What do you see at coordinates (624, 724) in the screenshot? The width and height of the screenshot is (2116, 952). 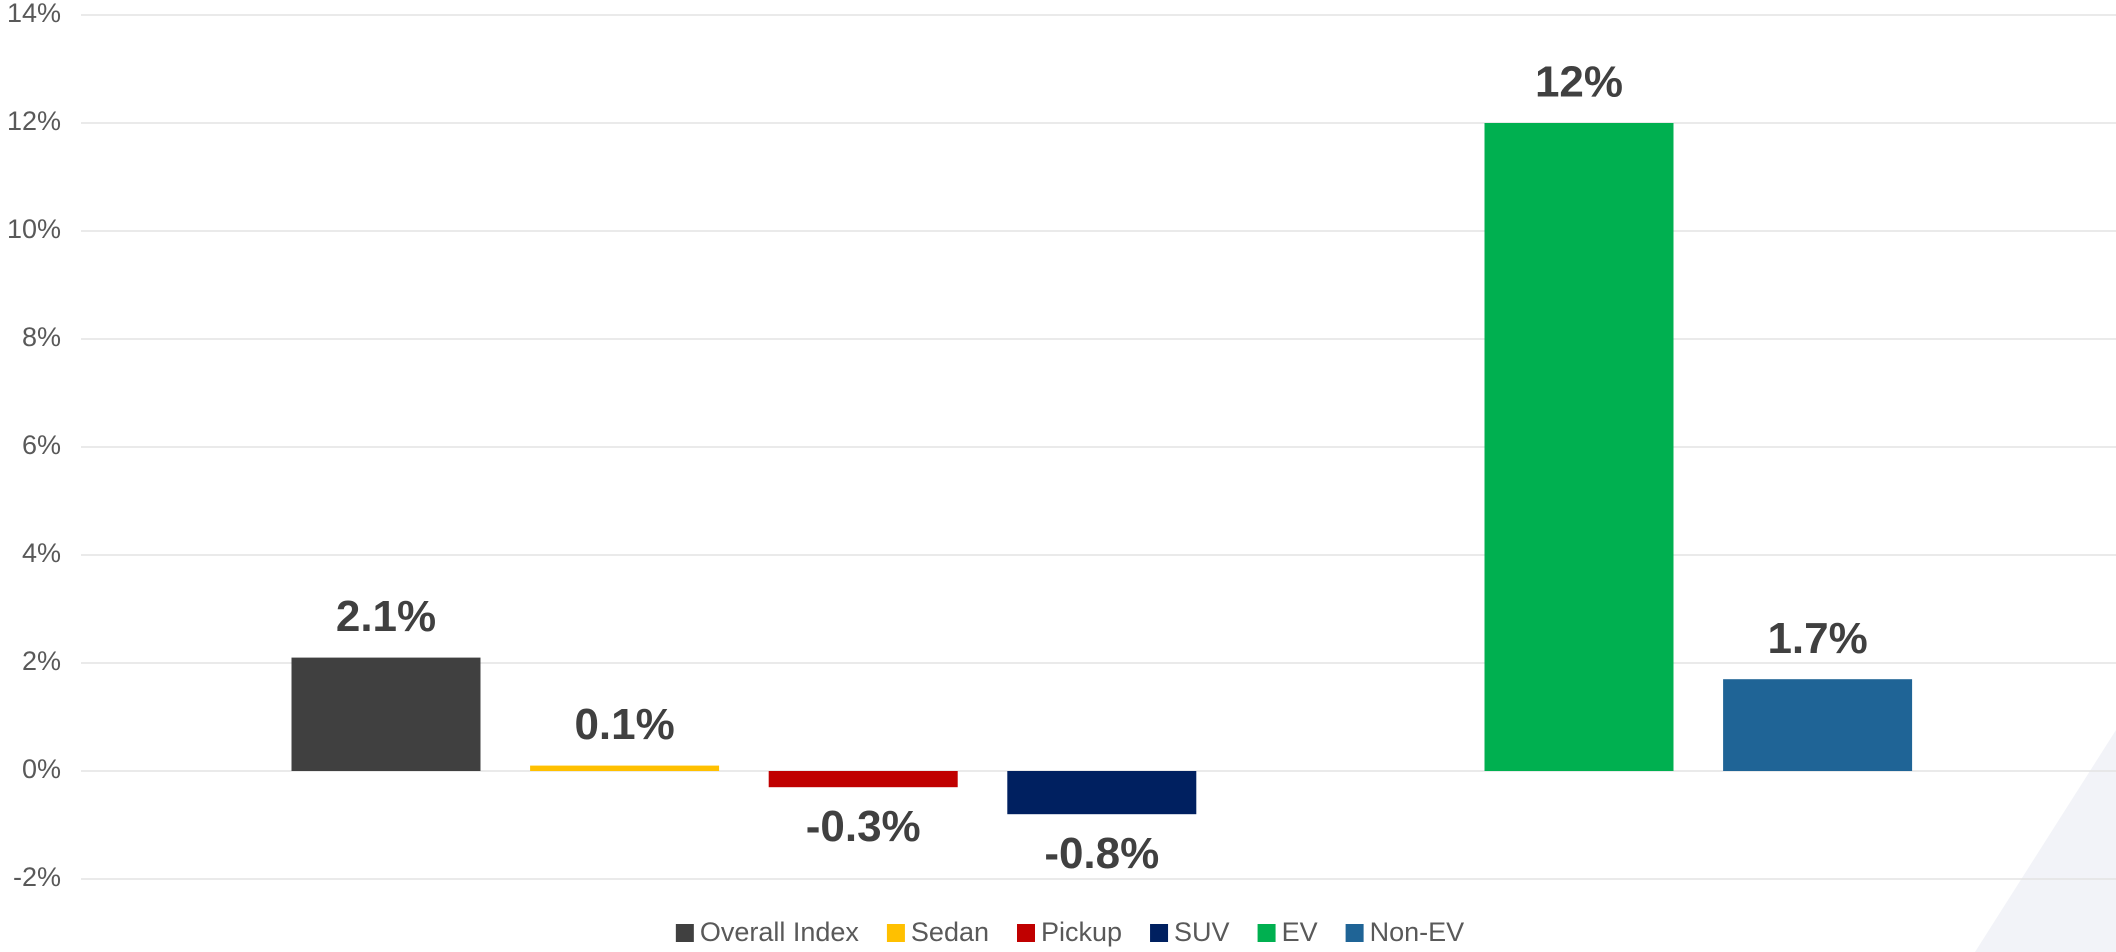 I see `data-label: 0.1%` at bounding box center [624, 724].